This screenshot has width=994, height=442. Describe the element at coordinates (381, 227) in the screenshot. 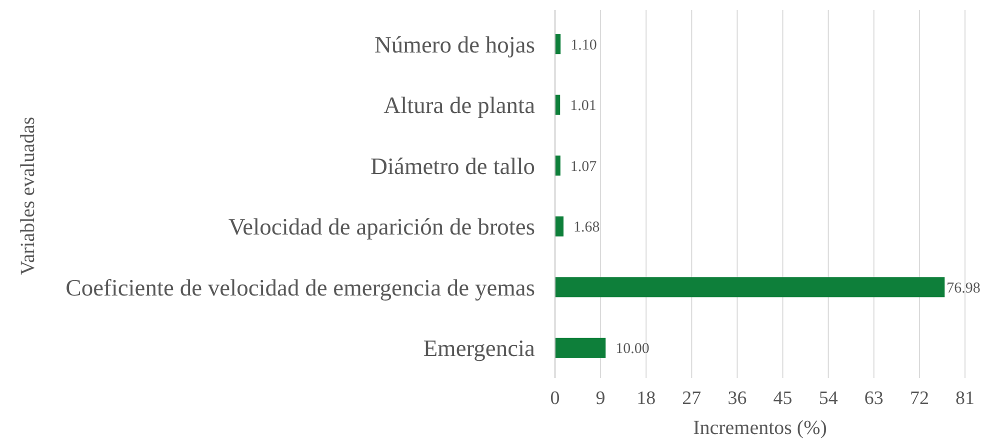

I see `y-tick-label: Velocidad de aparición de brotes` at that location.